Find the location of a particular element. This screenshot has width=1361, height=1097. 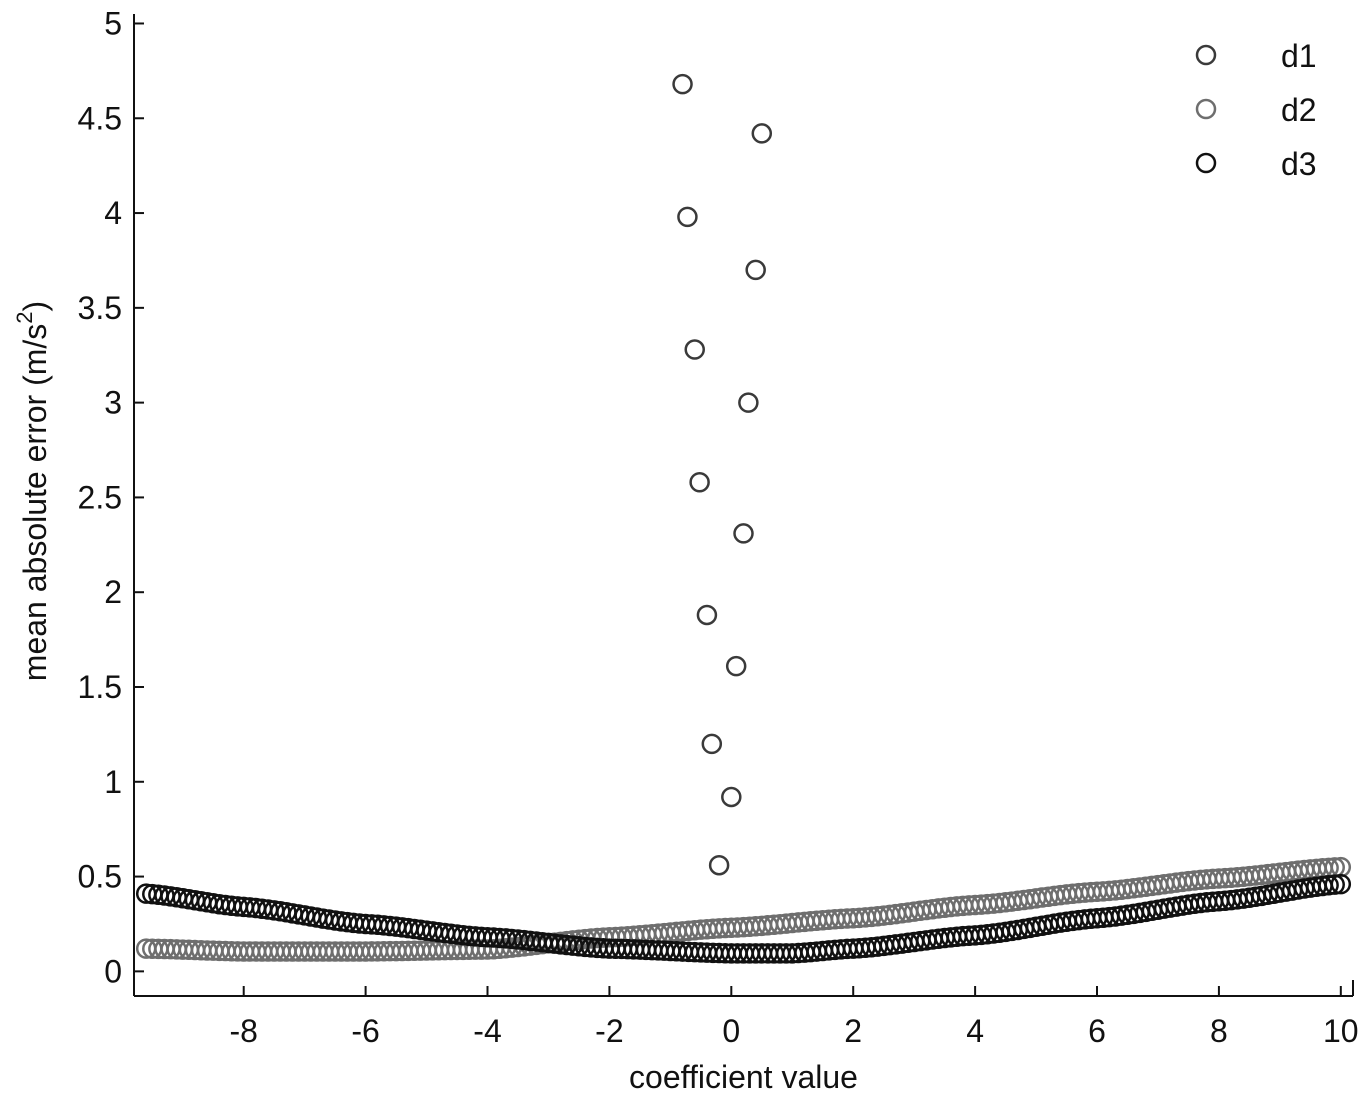

y-tick-label: 1 is located at coordinates (113, 782).